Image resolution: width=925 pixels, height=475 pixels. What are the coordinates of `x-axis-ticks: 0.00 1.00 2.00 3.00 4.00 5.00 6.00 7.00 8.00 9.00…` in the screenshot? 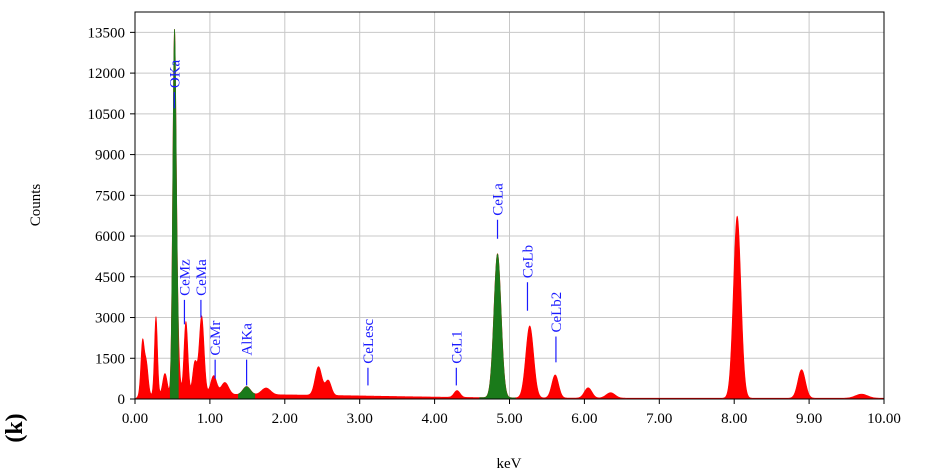 It's located at (511, 413).